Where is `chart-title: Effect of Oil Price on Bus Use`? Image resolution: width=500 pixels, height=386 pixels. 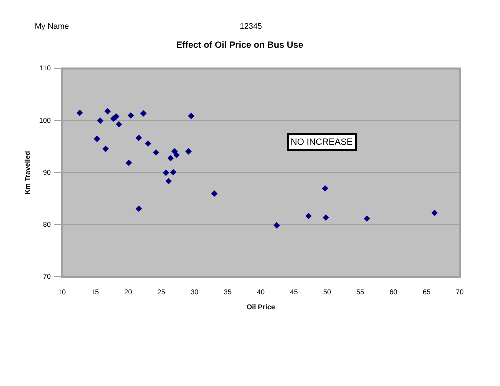
chart-title: Effect of Oil Price on Bus Use is located at coordinates (240, 45).